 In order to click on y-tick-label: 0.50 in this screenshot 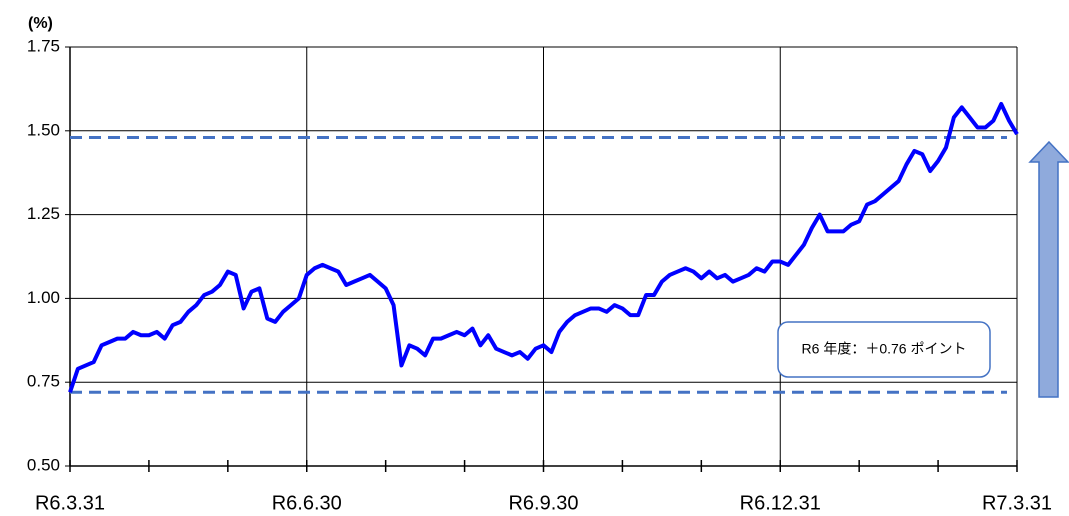, I will do `click(43, 464)`.